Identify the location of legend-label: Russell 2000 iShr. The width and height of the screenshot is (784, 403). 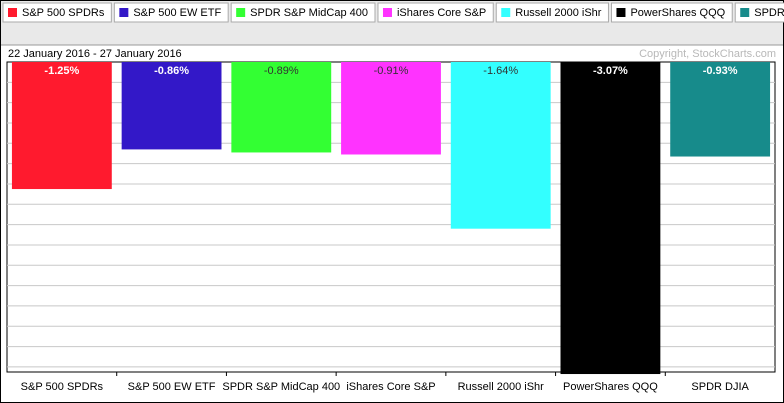
(558, 13).